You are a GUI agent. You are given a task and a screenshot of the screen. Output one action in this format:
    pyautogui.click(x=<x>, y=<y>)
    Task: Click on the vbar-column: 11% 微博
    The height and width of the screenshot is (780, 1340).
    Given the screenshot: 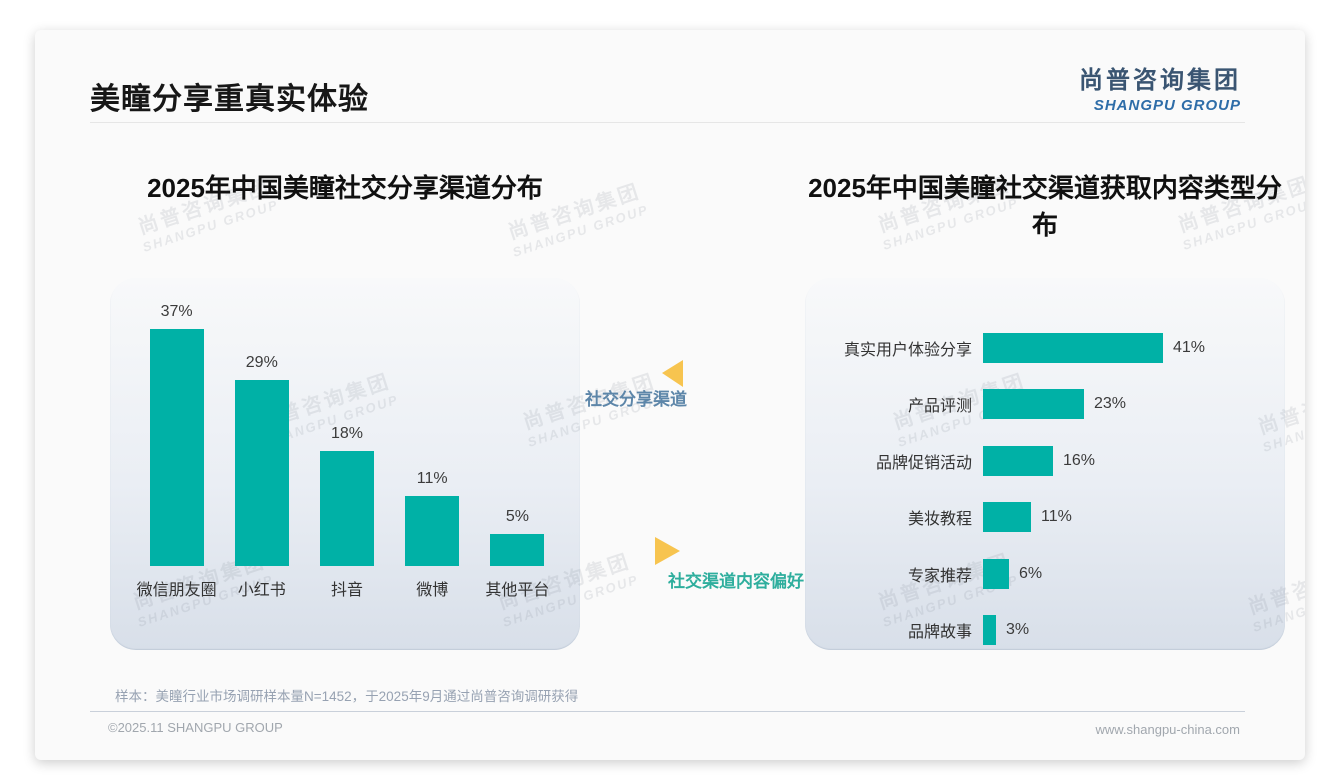 What is the action you would take?
    pyautogui.click(x=432, y=540)
    